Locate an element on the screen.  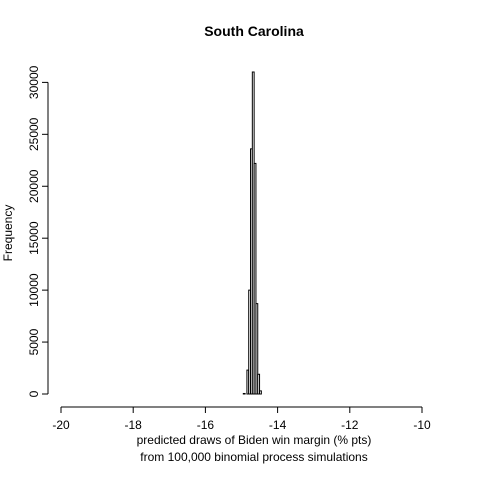
y-tick-label: 5000 is located at coordinates (34, 341).